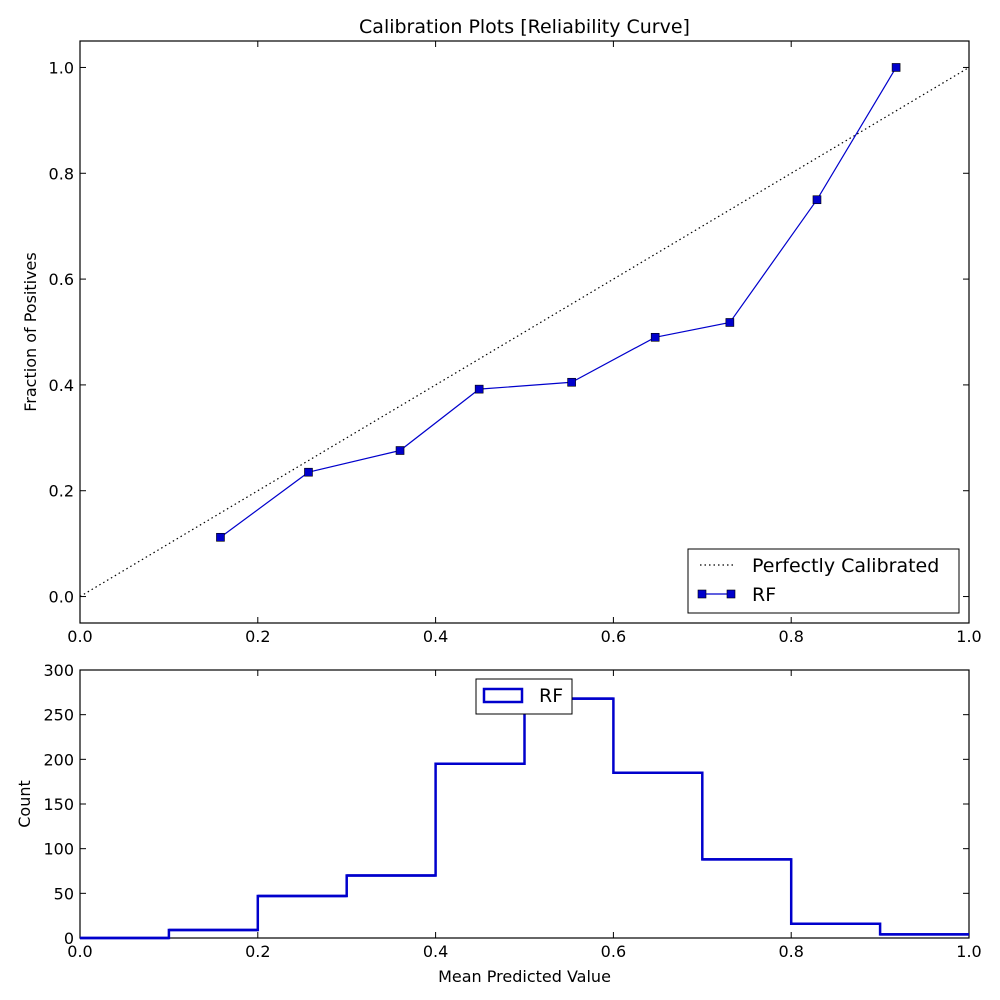  I want to click on legend-swatch-rf-marker-right, so click(731, 594).